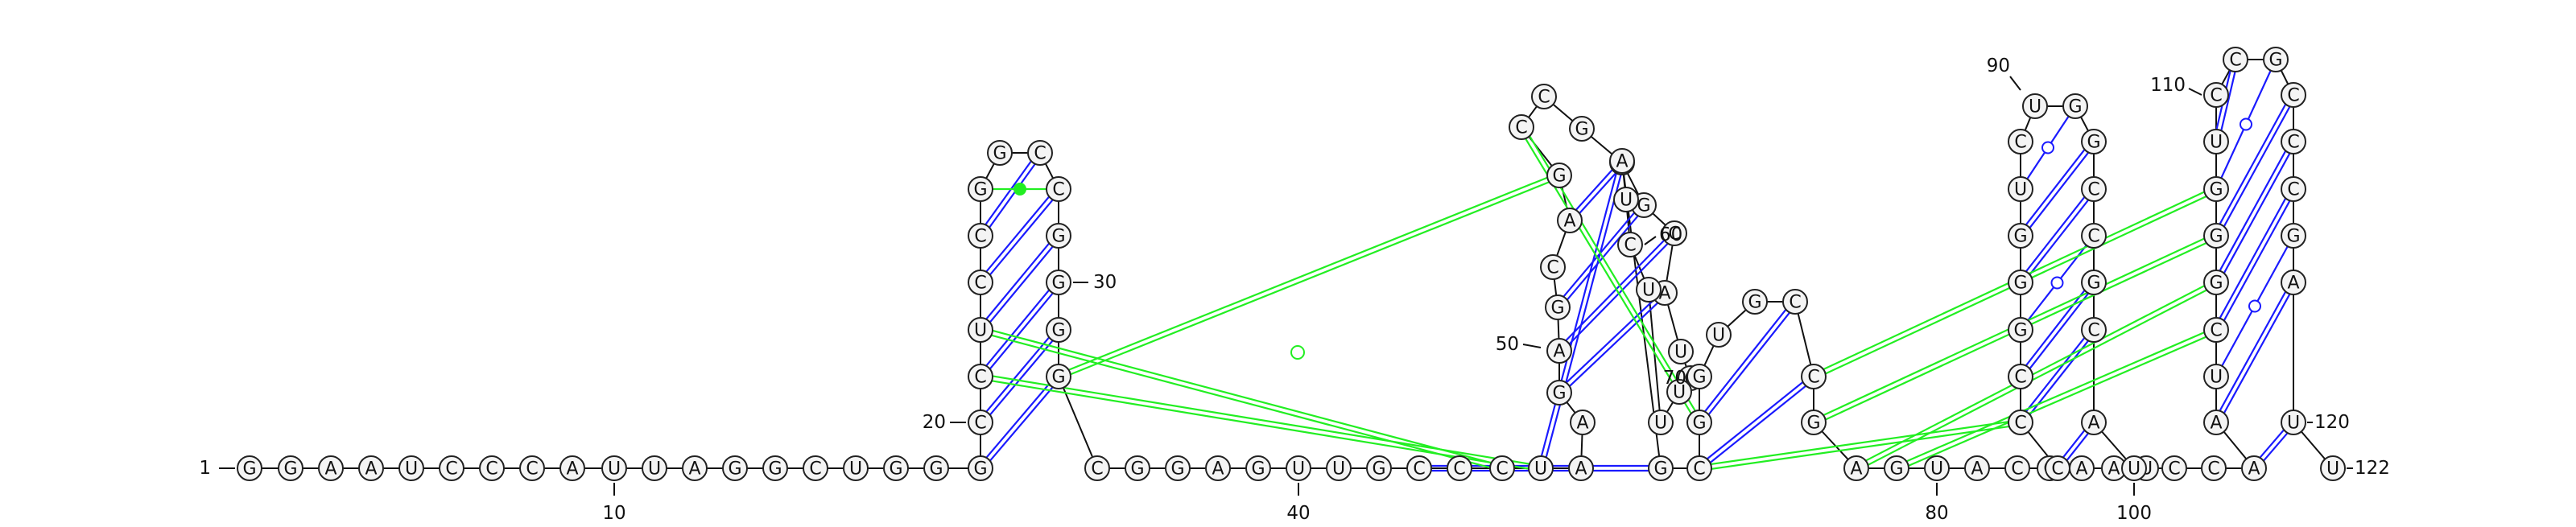 Image resolution: width=2576 pixels, height=527 pixels. I want to click on position-label: 122, so click(2372, 468).